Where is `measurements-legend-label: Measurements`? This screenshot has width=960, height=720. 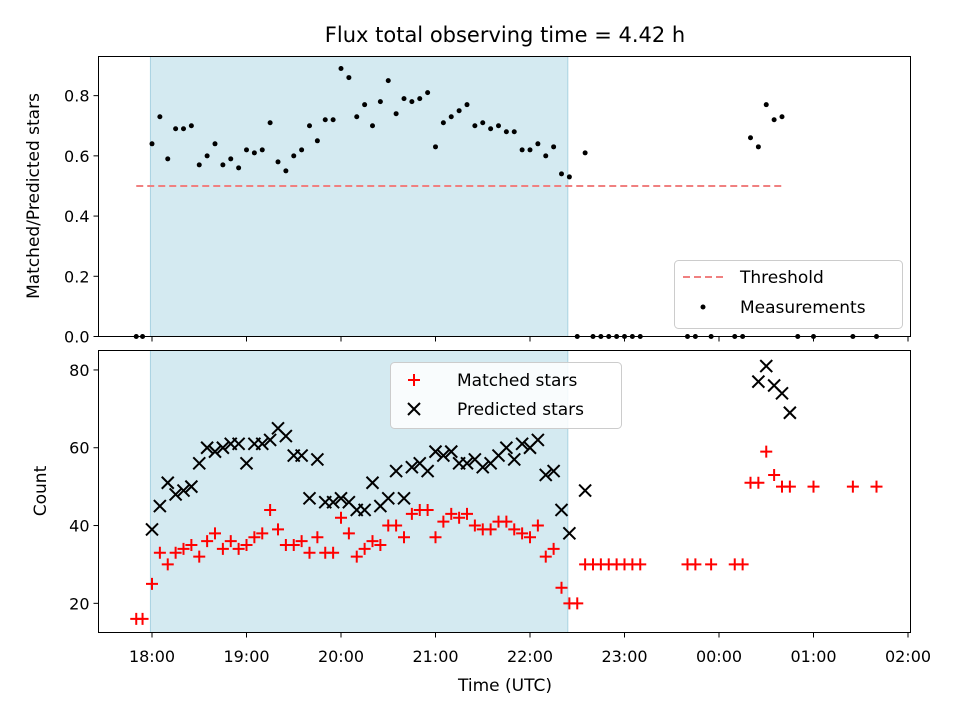 measurements-legend-label: Measurements is located at coordinates (803, 308).